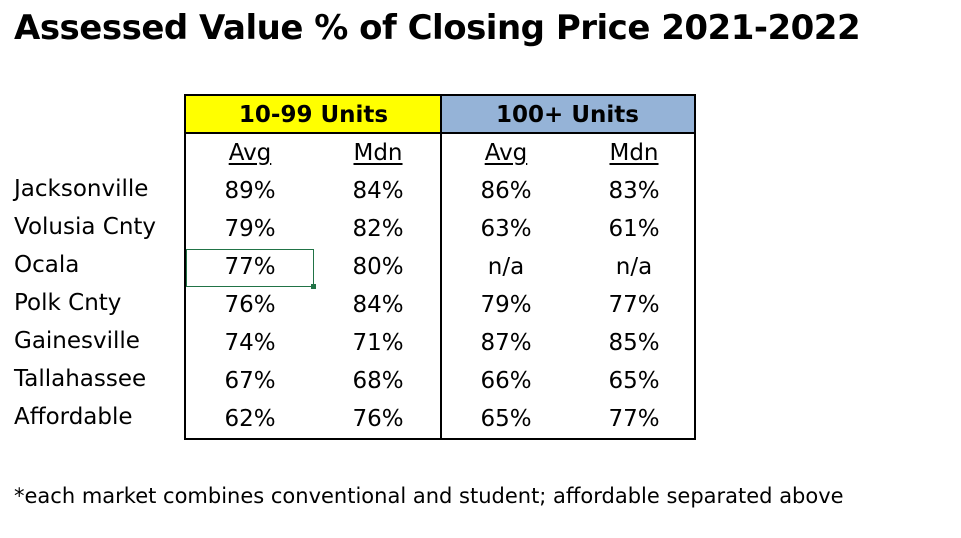  What do you see at coordinates (313, 115) in the screenshot?
I see `group-header-10-99: 10-99 Units` at bounding box center [313, 115].